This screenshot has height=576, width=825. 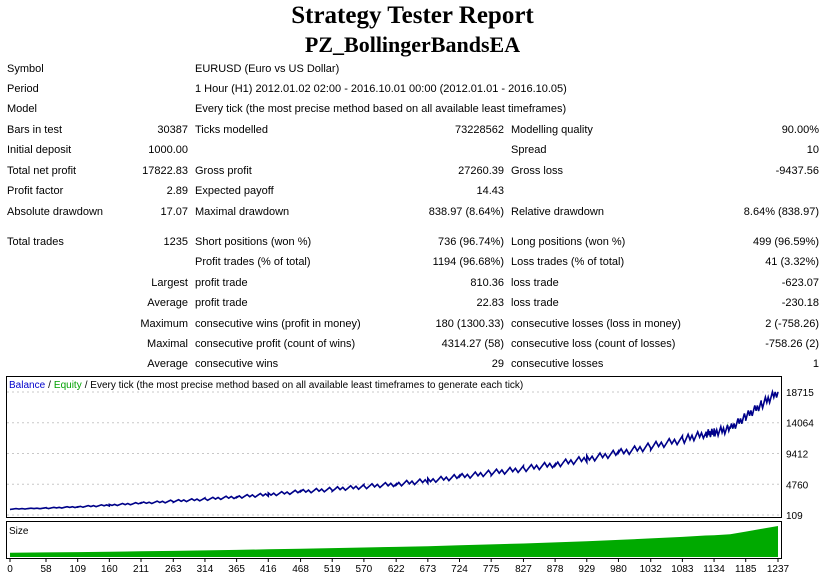 What do you see at coordinates (596, 324) in the screenshot?
I see `max-losses-label: consecutive losses (loss in money)` at bounding box center [596, 324].